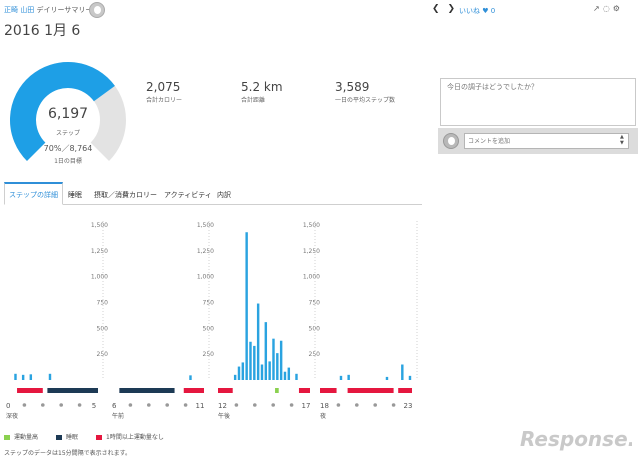 The height and width of the screenshot is (460, 640). Describe the element at coordinates (33, 193) in the screenshot. I see `tab-step-details: ステップの詳細` at that location.